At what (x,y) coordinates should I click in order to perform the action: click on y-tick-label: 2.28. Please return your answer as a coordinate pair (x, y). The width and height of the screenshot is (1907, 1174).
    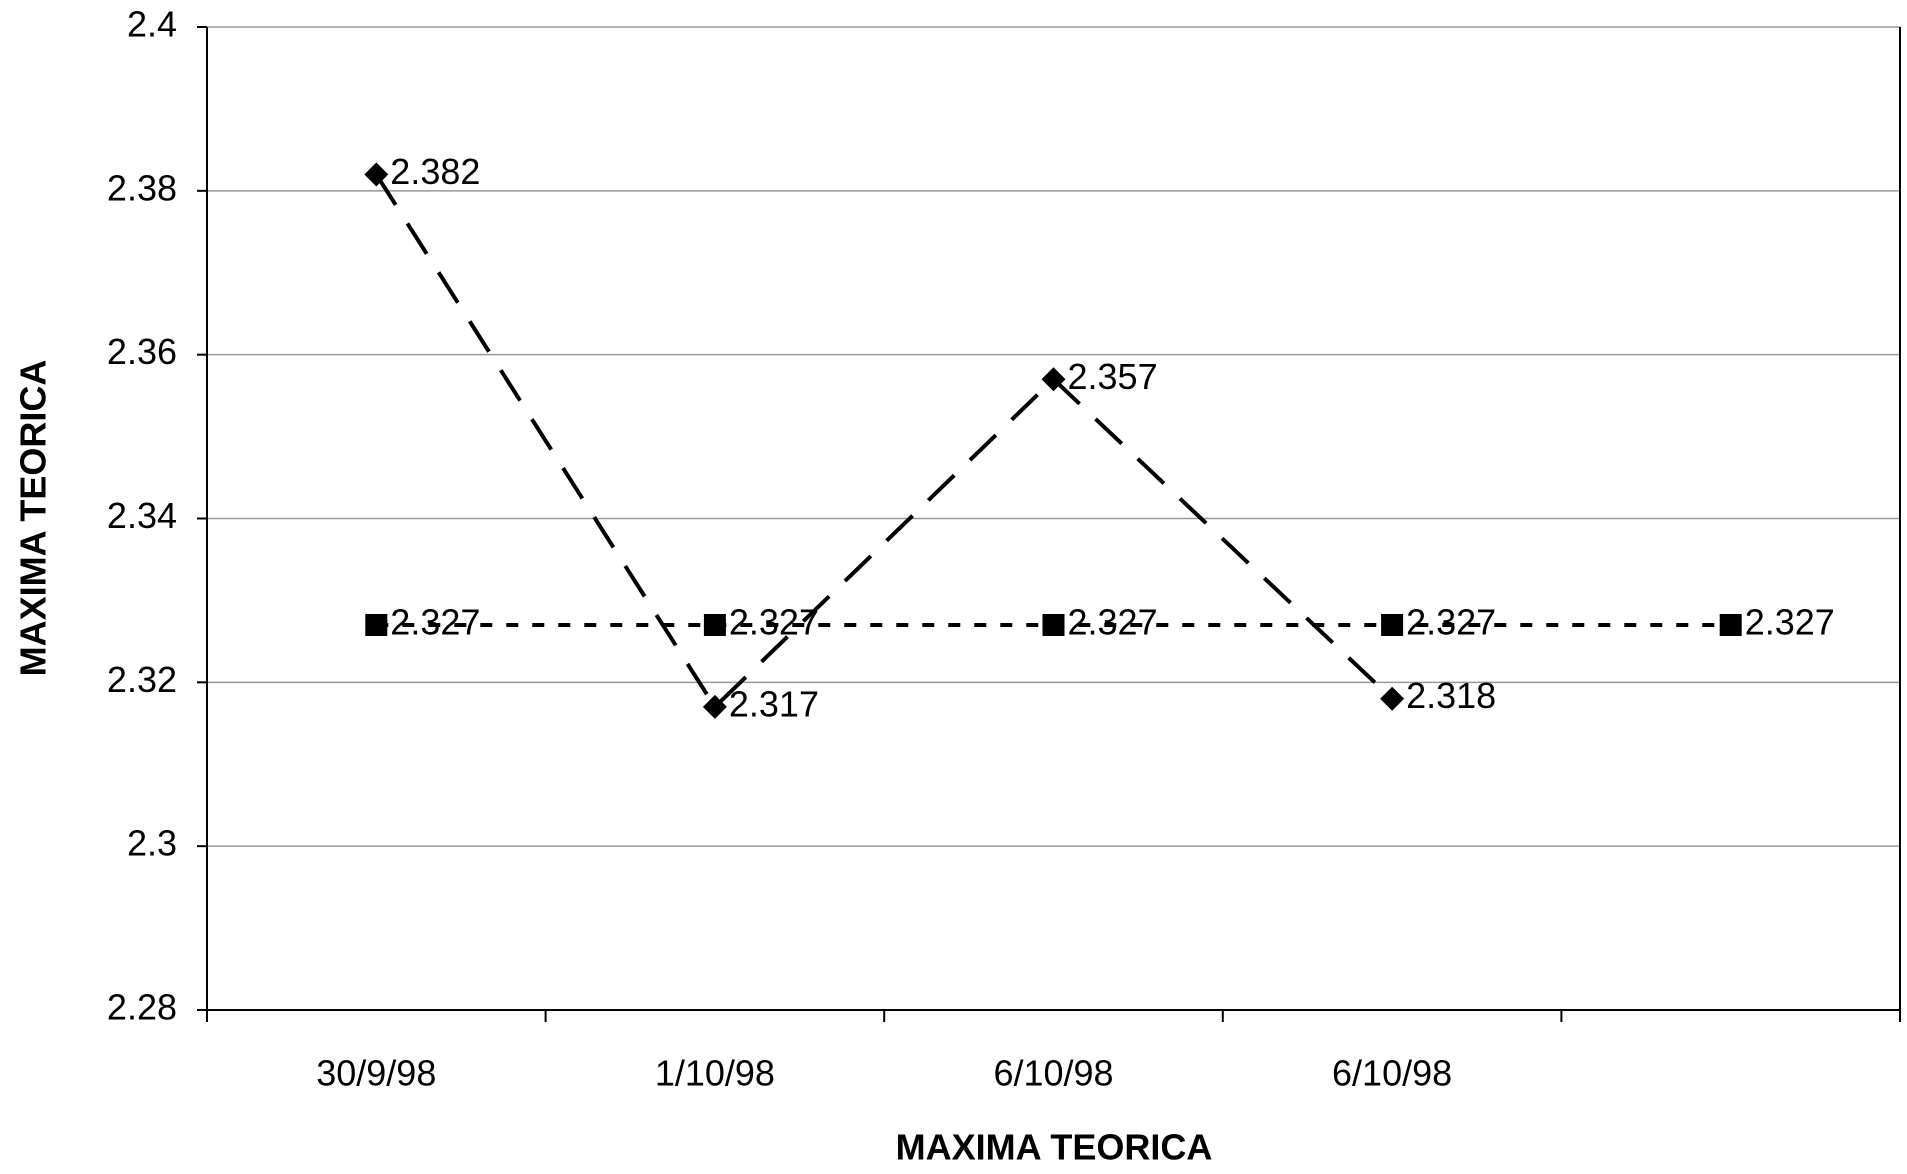
    Looking at the image, I should click on (142, 1007).